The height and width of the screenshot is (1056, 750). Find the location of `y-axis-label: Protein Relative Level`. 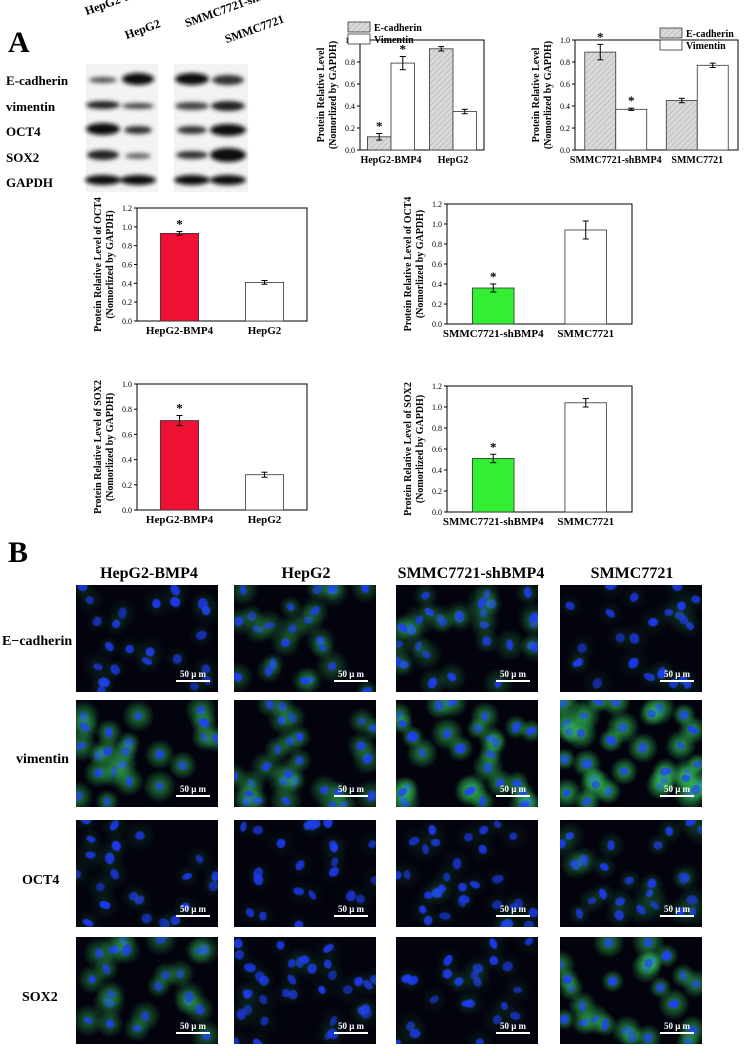

y-axis-label: Protein Relative Level is located at coordinates (321, 94).